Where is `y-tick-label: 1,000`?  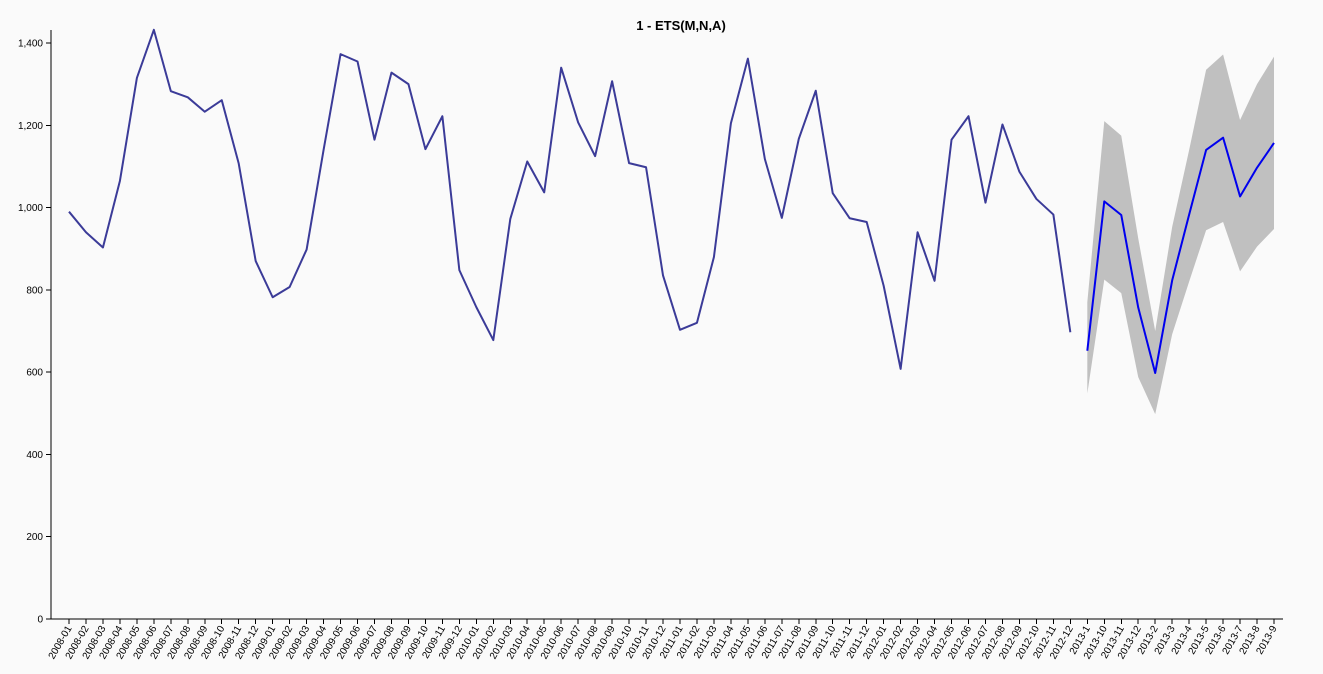 y-tick-label: 1,000 is located at coordinates (30, 208).